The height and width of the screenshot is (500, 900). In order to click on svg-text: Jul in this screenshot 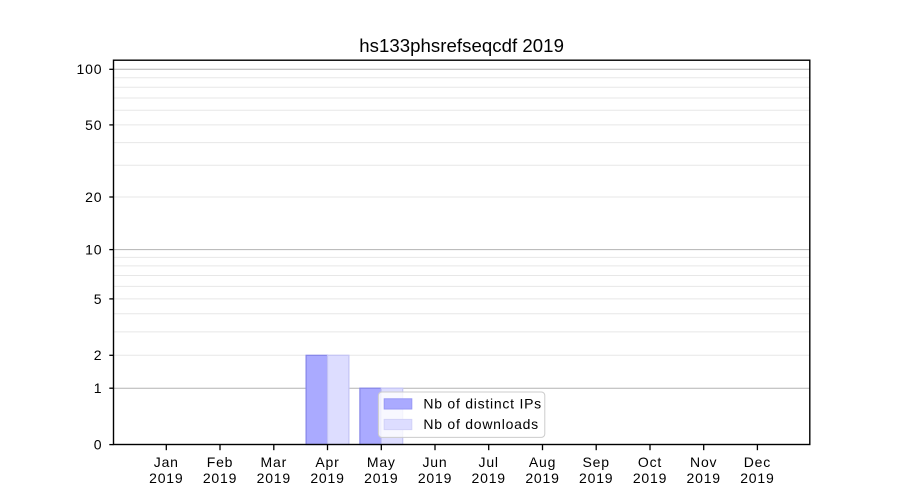, I will do `click(489, 462)`.